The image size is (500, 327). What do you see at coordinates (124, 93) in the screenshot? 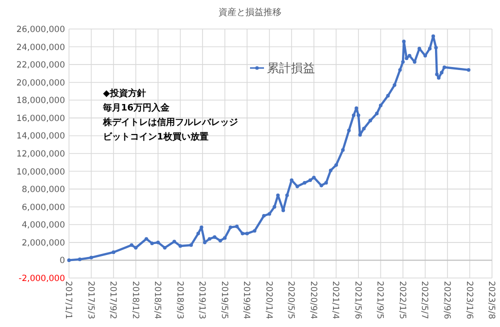
I see `annotation: ◆投資方針` at bounding box center [124, 93].